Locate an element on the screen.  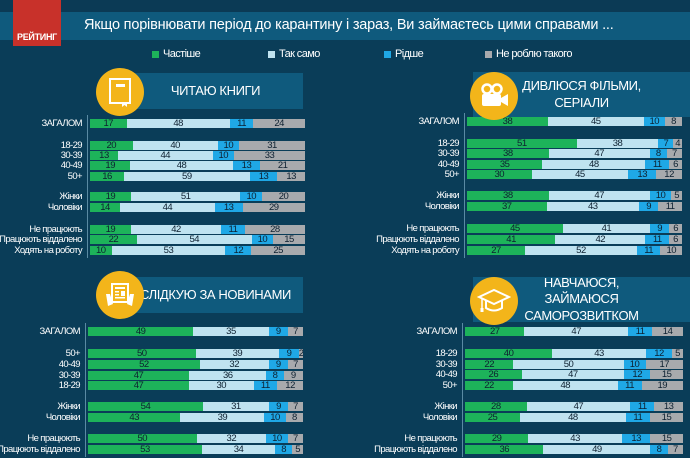
seg-dont-do: 12 is located at coordinates (290, 385).